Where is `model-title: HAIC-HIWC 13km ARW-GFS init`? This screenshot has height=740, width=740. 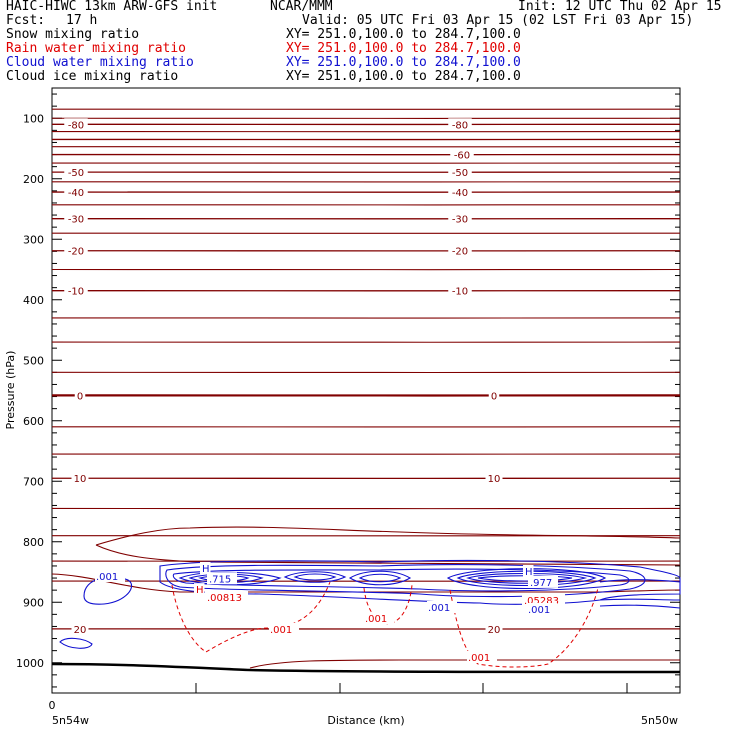
model-title: HAIC-HIWC 13km ARW-GFS init is located at coordinates (112, 7).